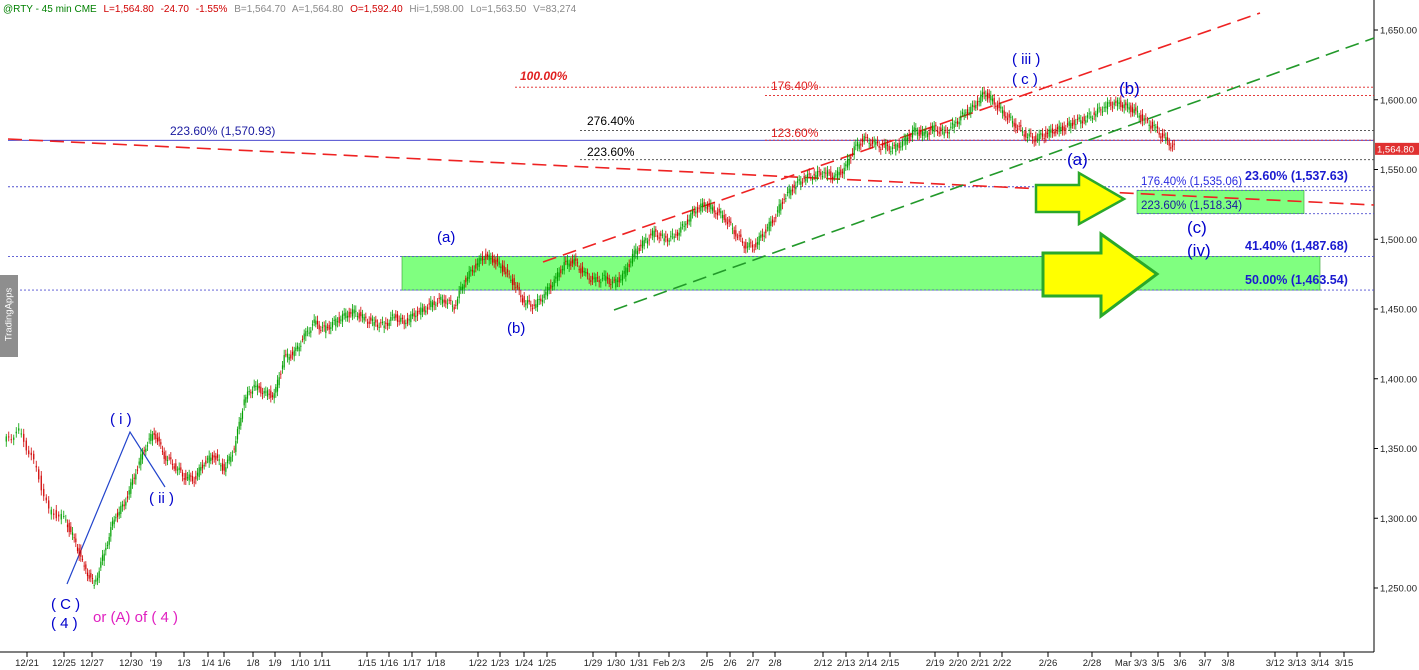 Image resolution: width=1419 pixels, height=670 pixels. What do you see at coordinates (412, 663) in the screenshot?
I see `x-tick-label: 1/17` at bounding box center [412, 663].